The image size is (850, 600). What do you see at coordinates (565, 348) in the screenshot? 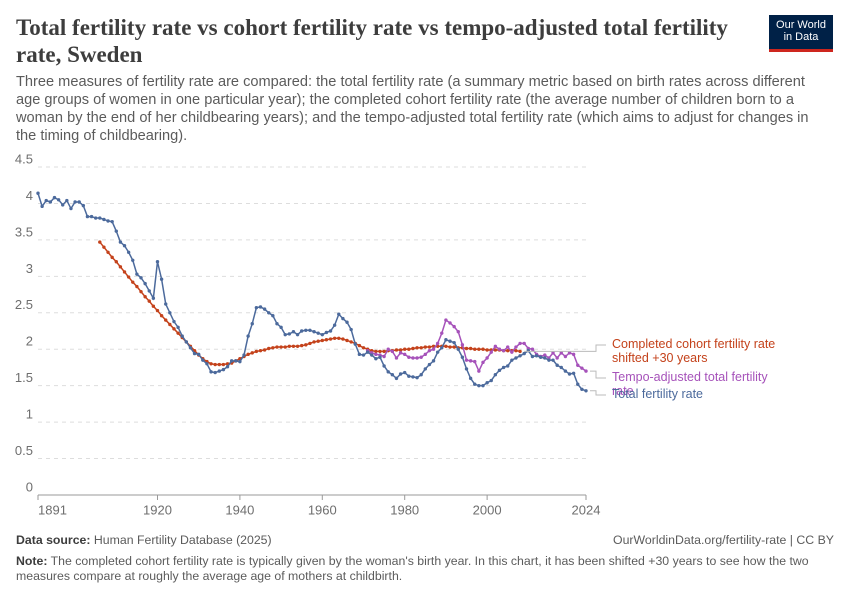
I see `label-connector` at bounding box center [565, 348].